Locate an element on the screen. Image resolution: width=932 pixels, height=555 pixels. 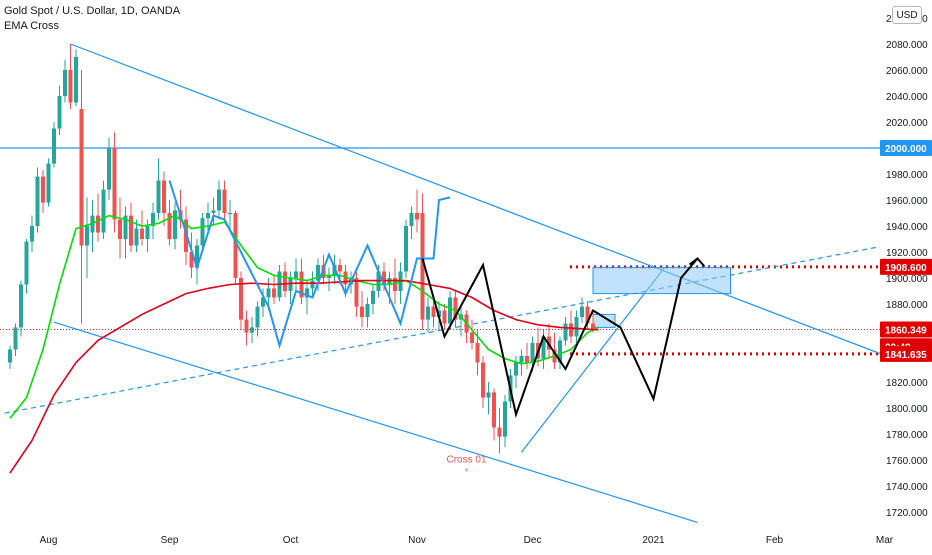
time-tick-label: Mar is located at coordinates (885, 540).